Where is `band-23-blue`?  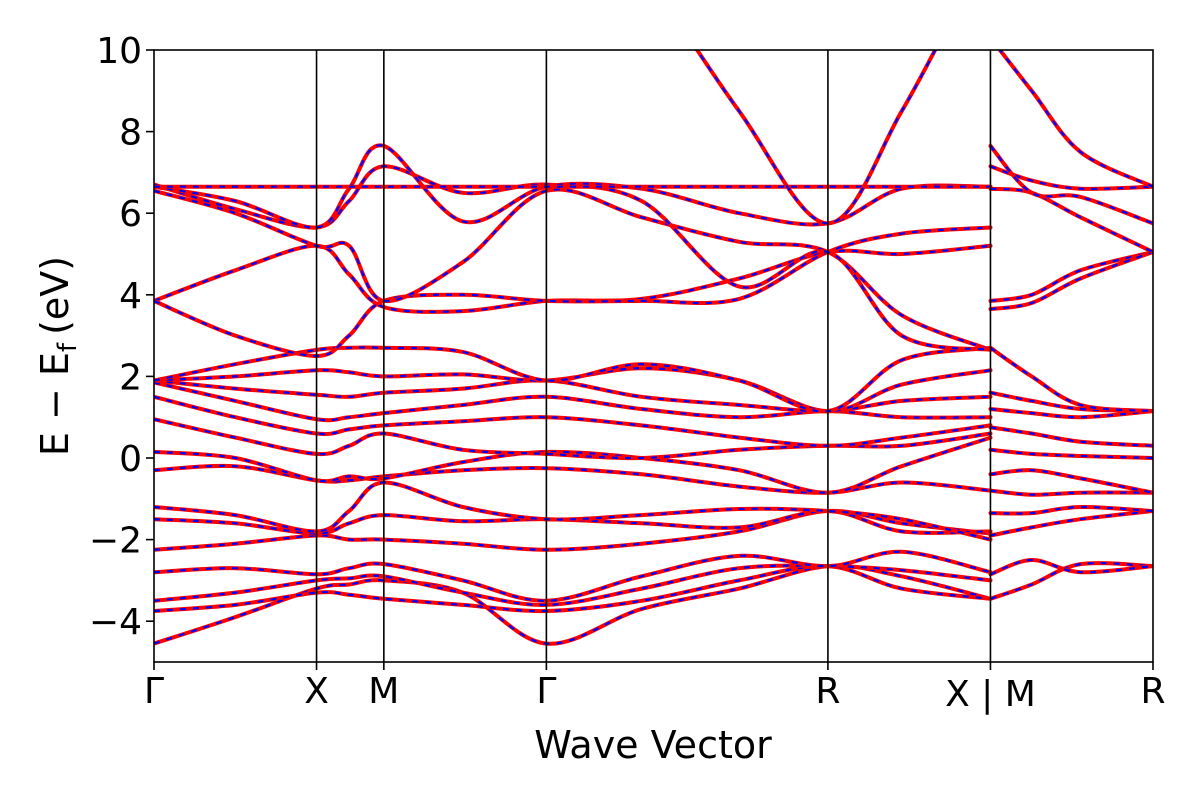 band-23-blue is located at coordinates (1071, 567).